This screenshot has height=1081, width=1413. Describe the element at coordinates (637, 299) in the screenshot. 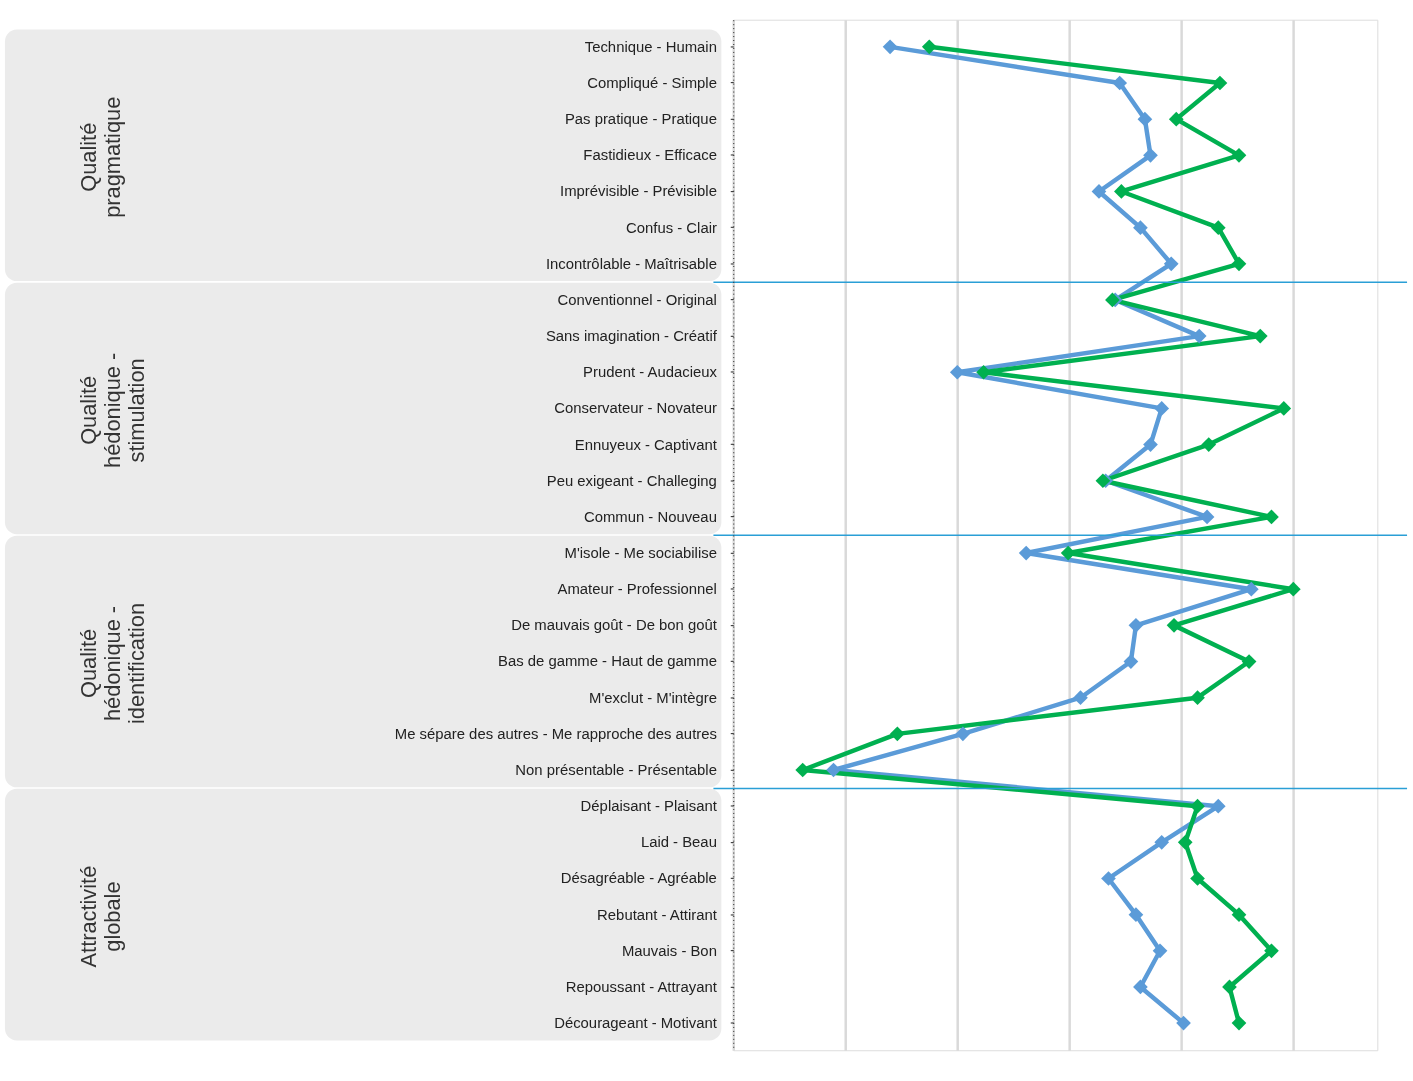

I see `y-tick-label: Conventionnel - Original` at that location.